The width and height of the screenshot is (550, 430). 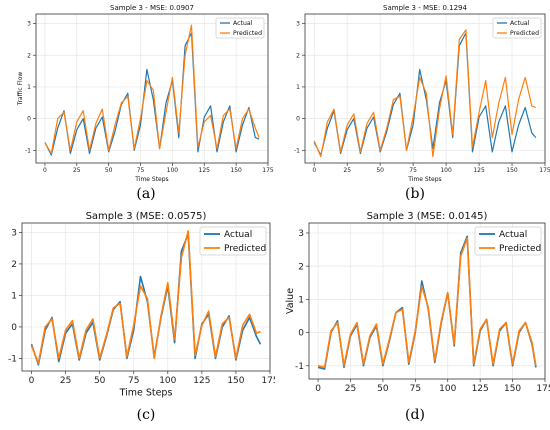 What do you see at coordinates (146, 415) in the screenshot?
I see `caption-c: (c)` at bounding box center [146, 415].